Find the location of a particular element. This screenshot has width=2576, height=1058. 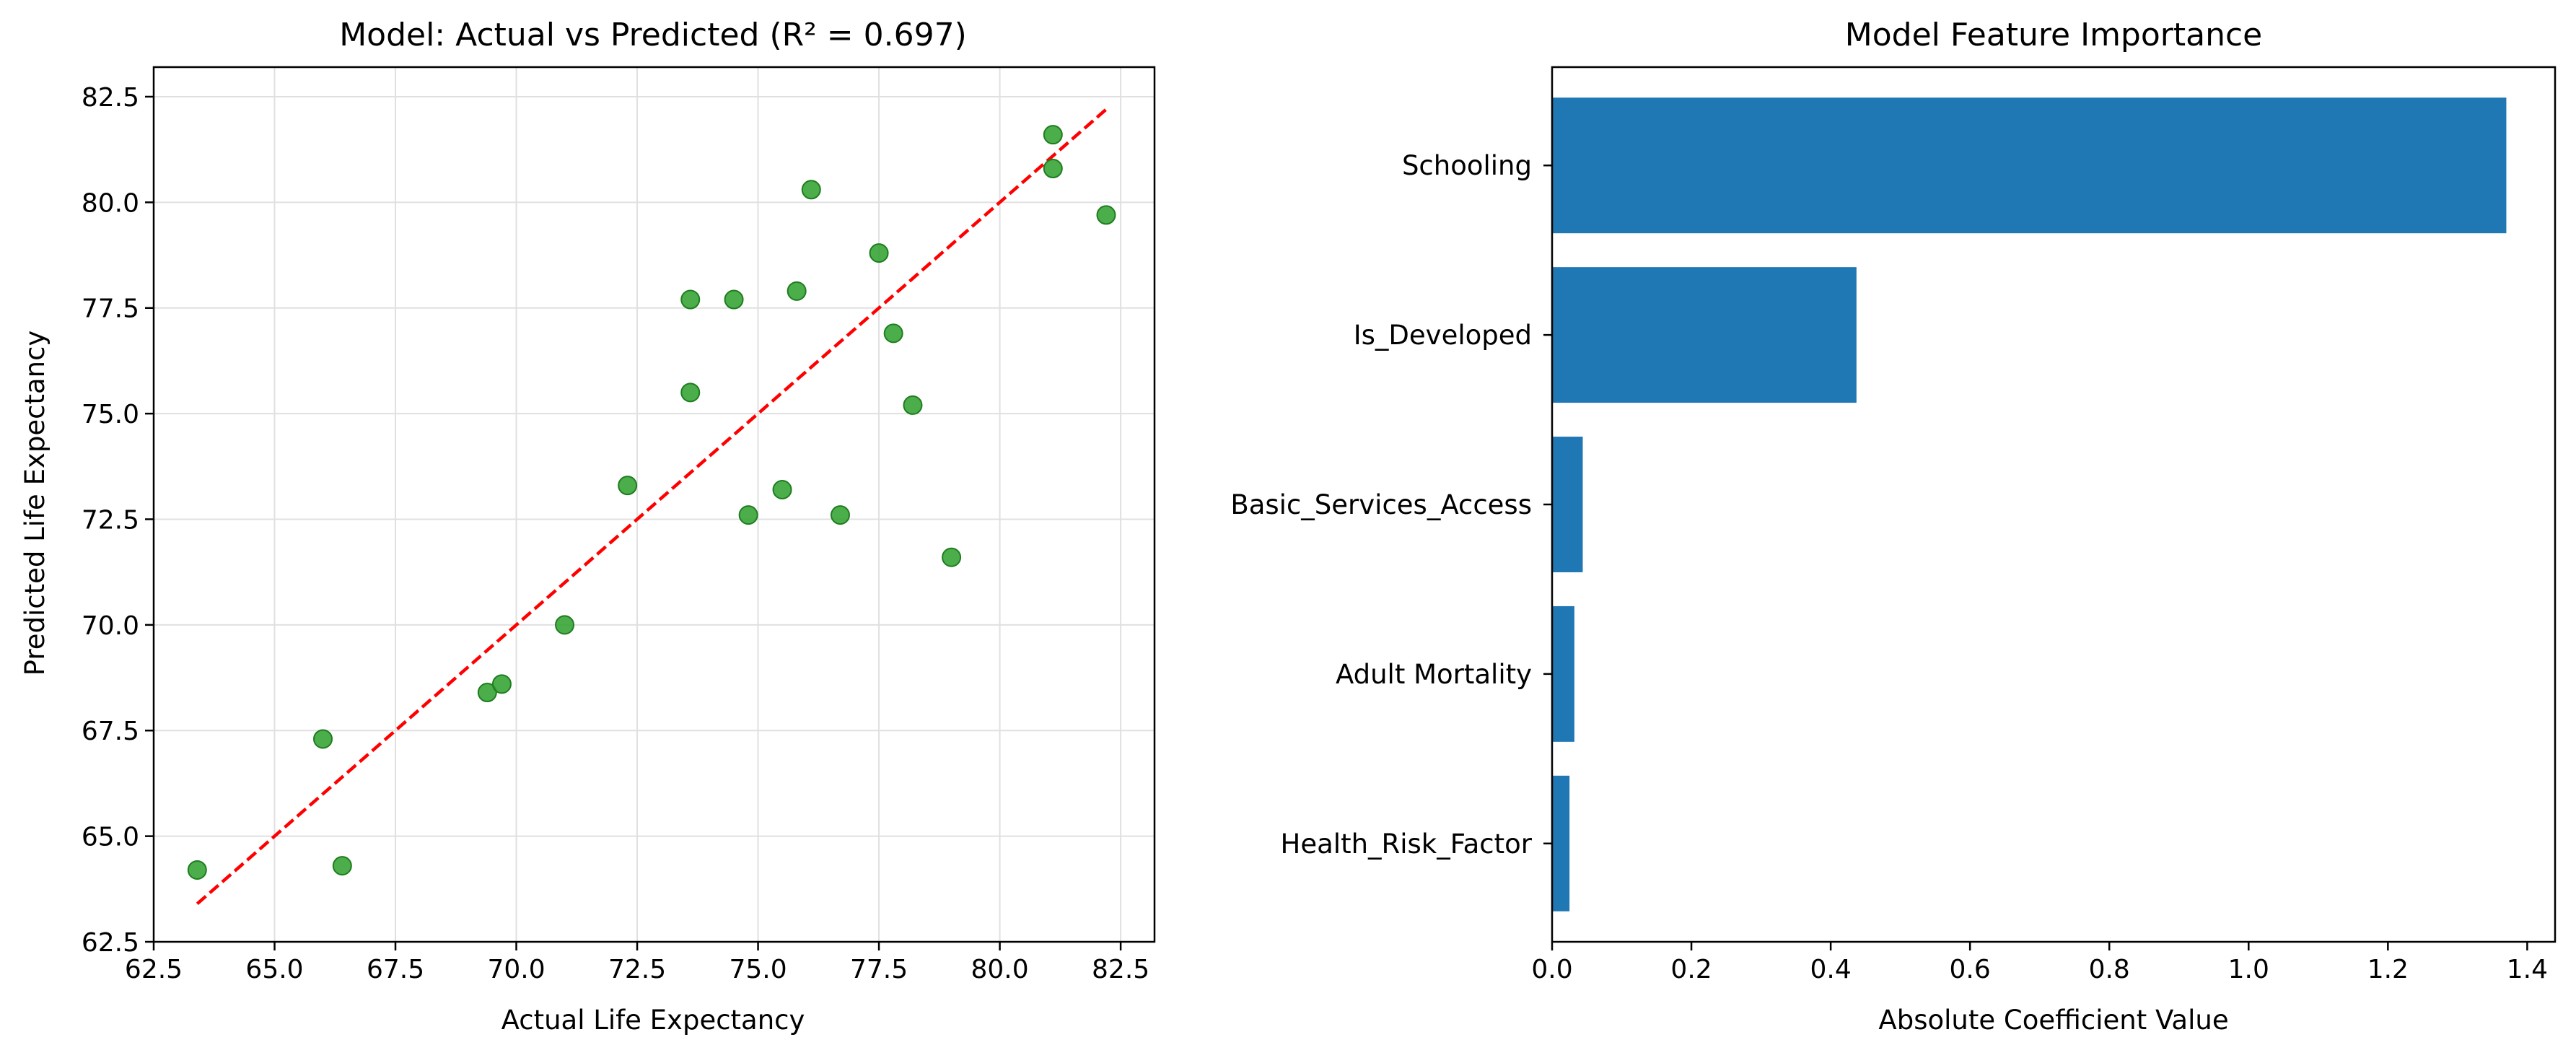

bar-category-label: Health_Risk_Factor is located at coordinates (1407, 844).